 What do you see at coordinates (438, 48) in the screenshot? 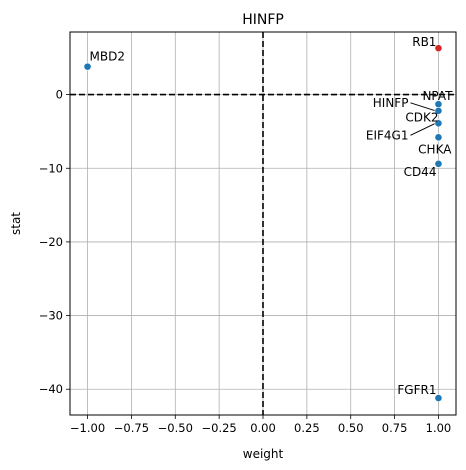
I see `data-point-rb1` at bounding box center [438, 48].